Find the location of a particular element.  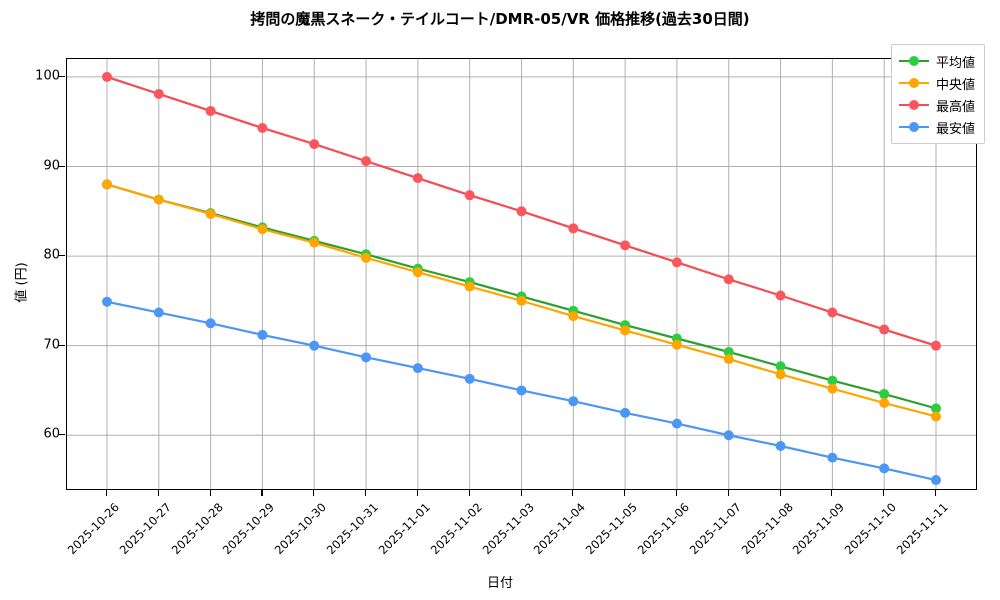

legend-label: 最安値 is located at coordinates (955, 129).